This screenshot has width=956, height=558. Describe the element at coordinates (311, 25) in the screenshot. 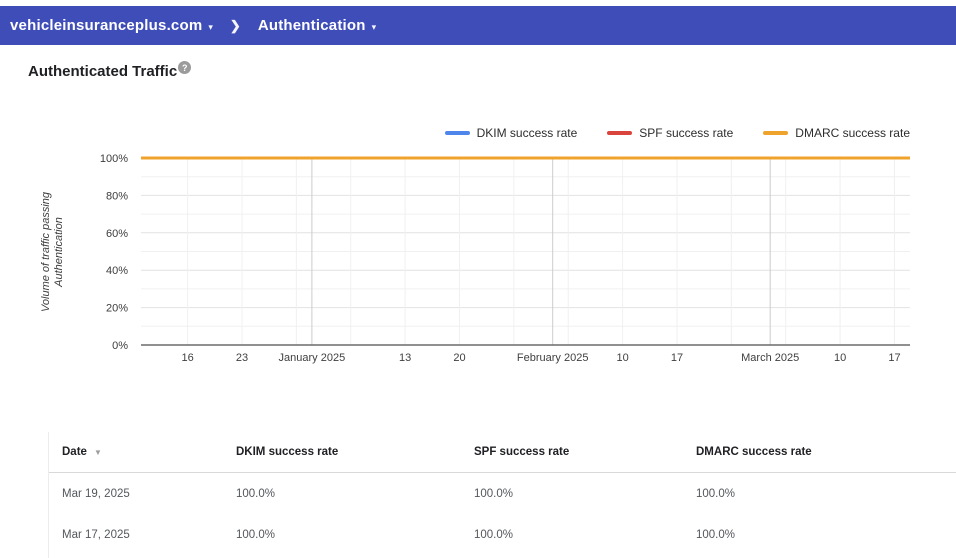

I see `section-selector-label: Authentication` at that location.